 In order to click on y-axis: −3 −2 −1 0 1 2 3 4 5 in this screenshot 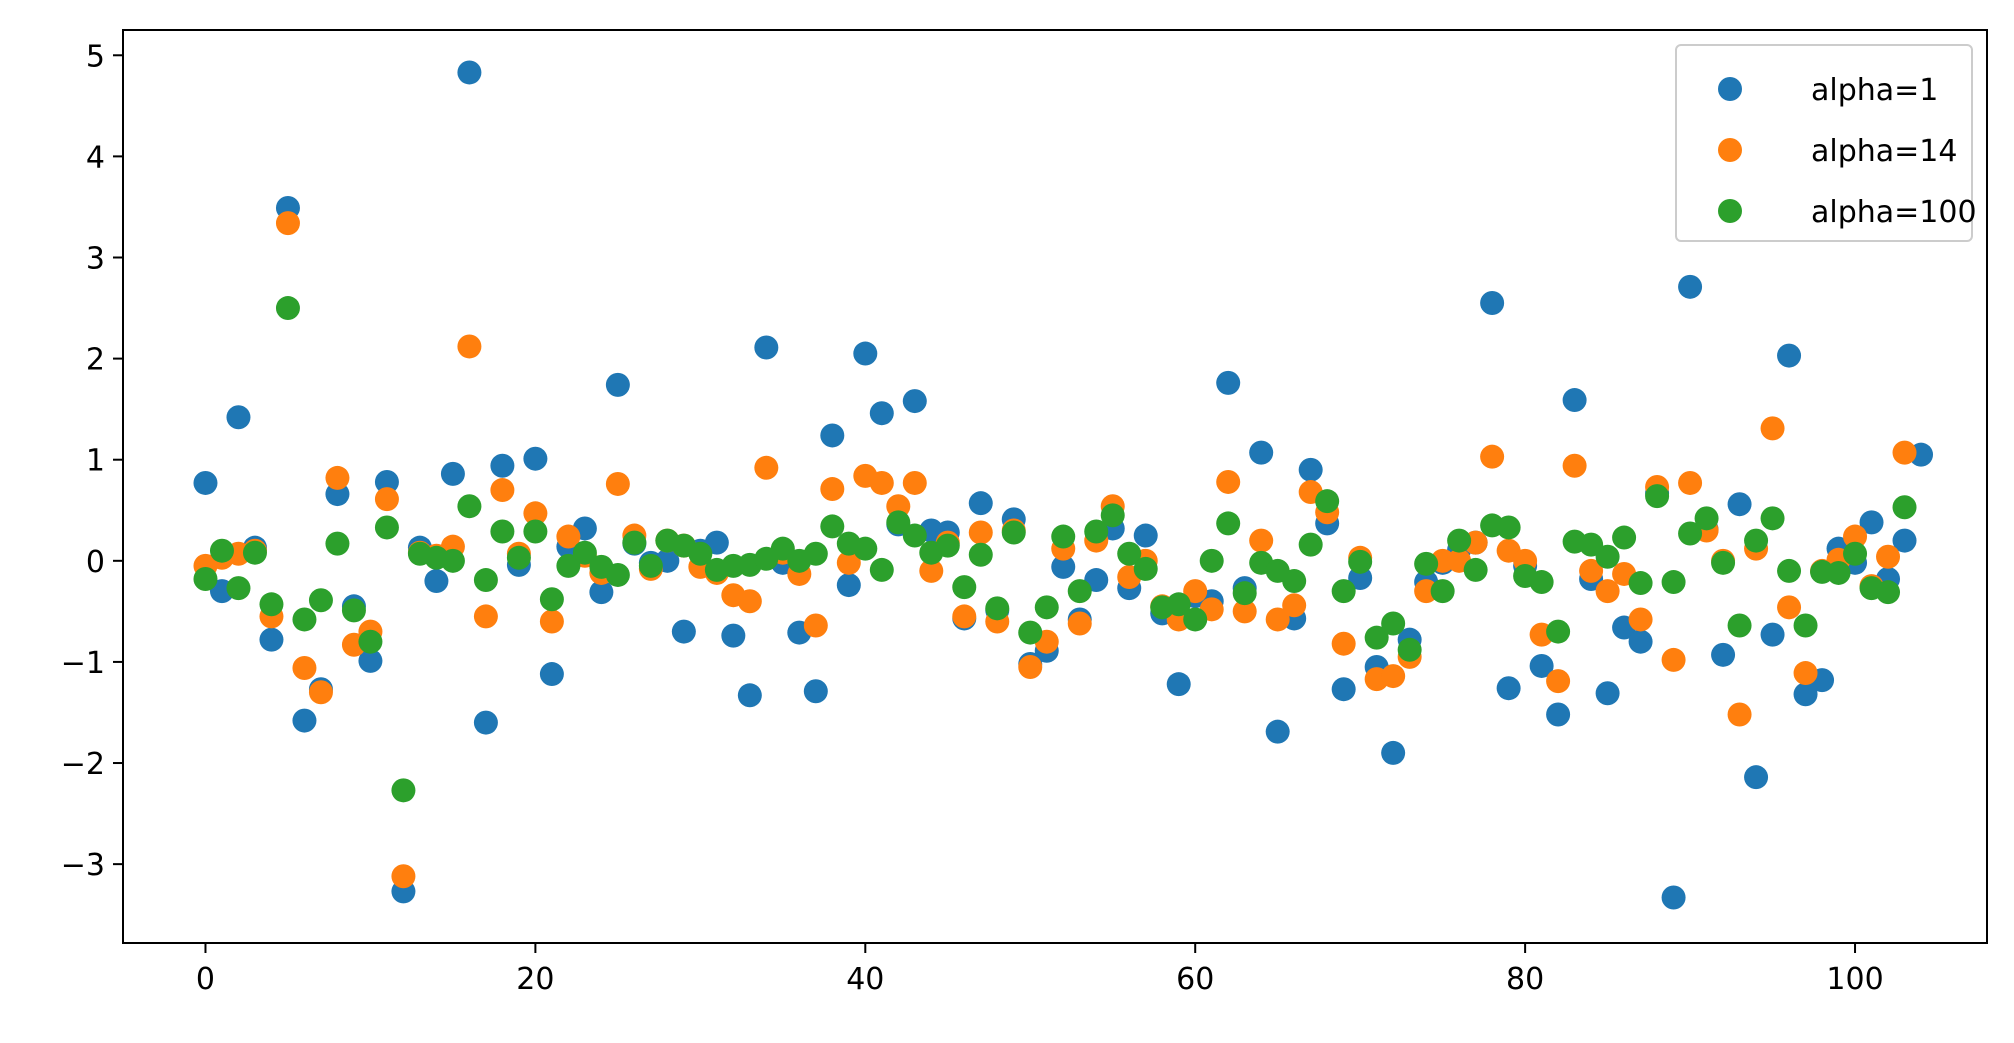, I will do `click(92, 461)`.